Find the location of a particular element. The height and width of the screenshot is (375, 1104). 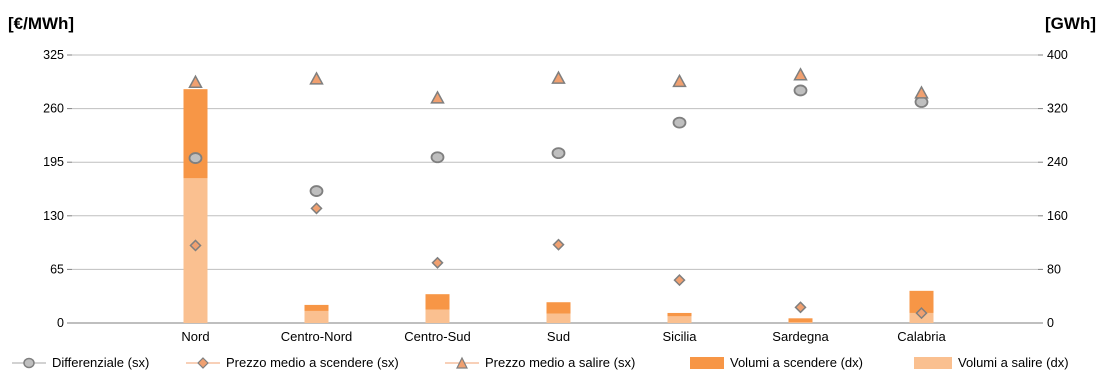

right-axis-tick-label: 80 is located at coordinates (1054, 269).